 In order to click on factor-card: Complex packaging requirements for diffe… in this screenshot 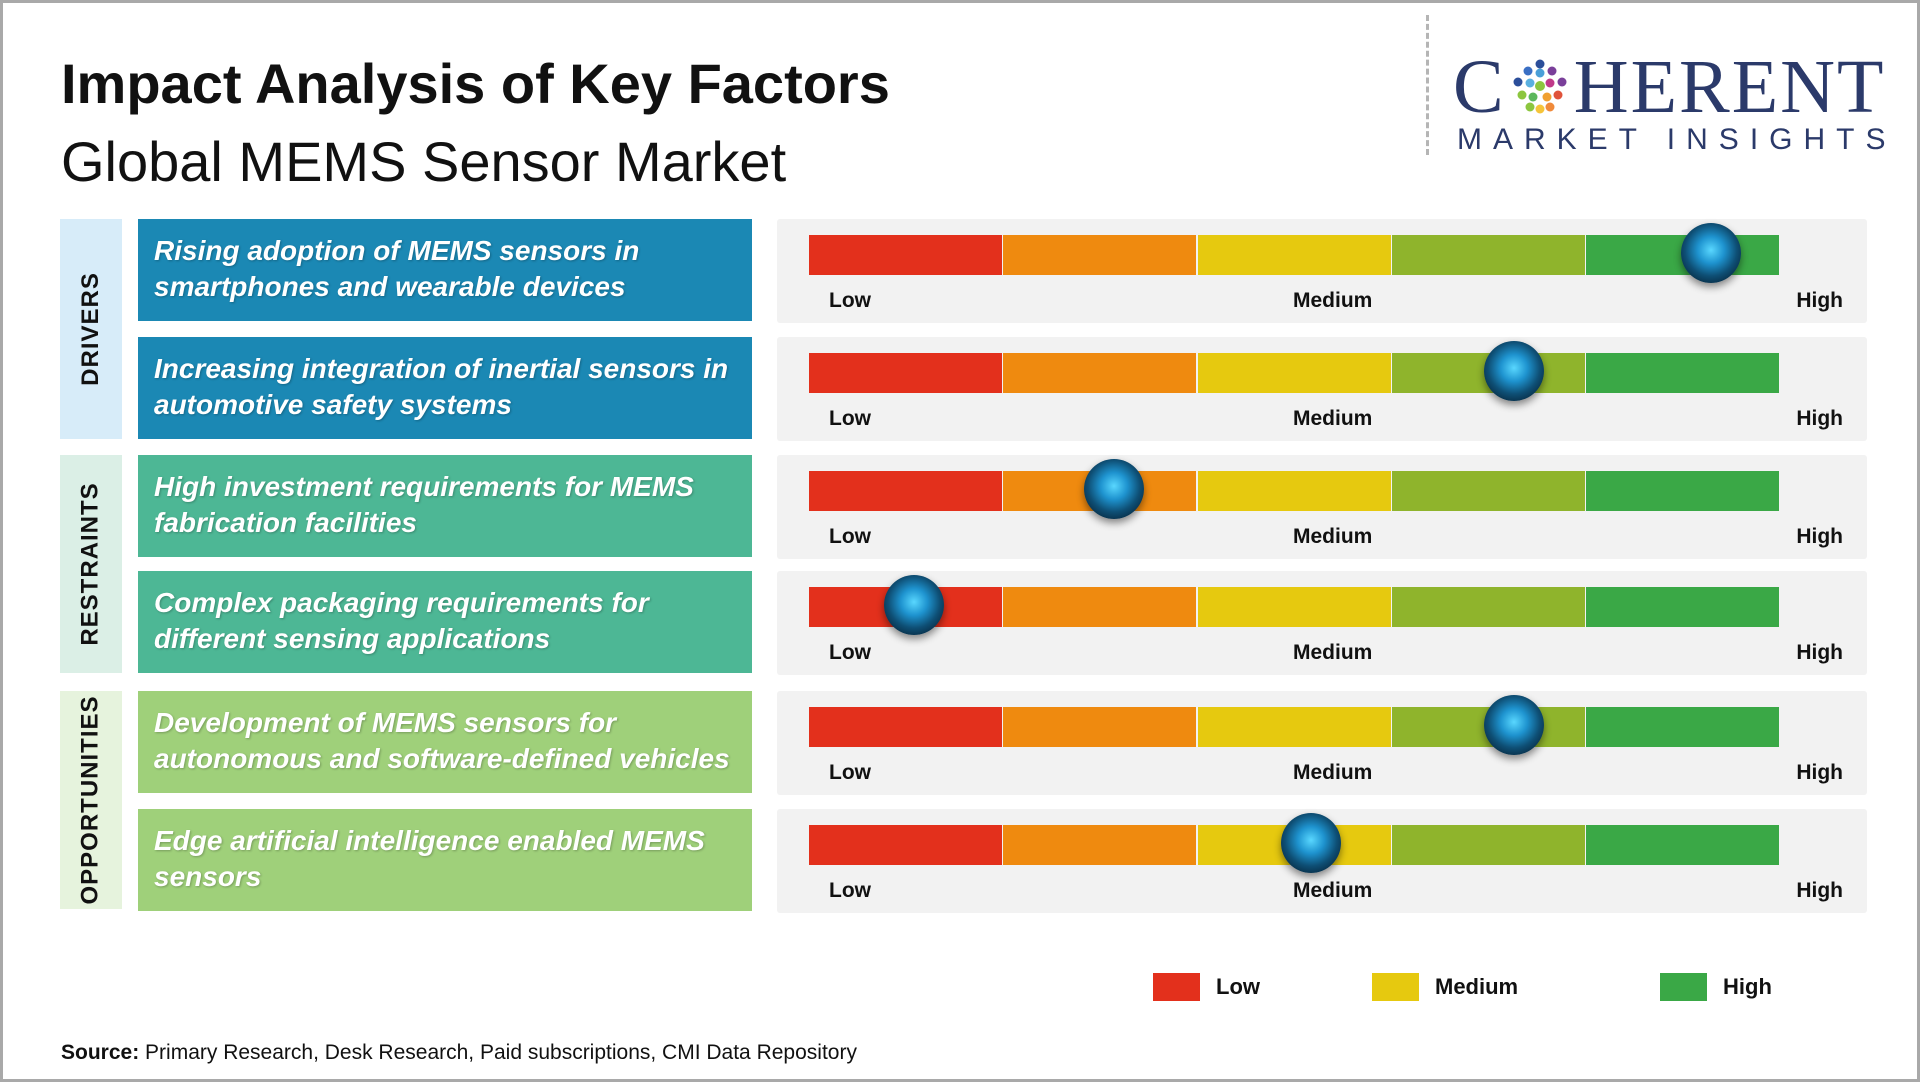, I will do `click(445, 622)`.